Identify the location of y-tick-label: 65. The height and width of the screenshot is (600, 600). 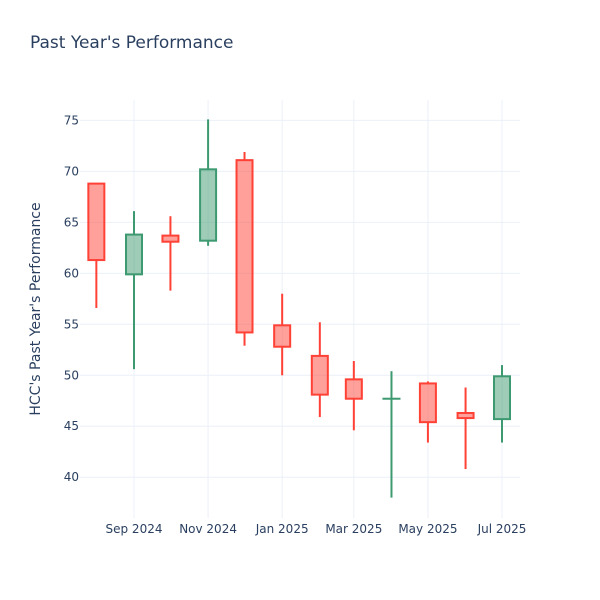
(71, 222).